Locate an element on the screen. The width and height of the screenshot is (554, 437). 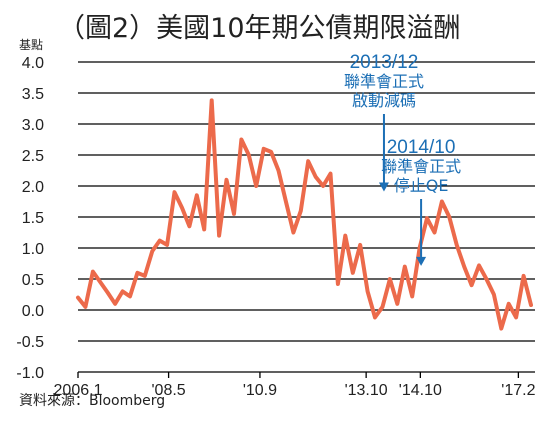
x-tick-label: '14.10 is located at coordinates (420, 390).